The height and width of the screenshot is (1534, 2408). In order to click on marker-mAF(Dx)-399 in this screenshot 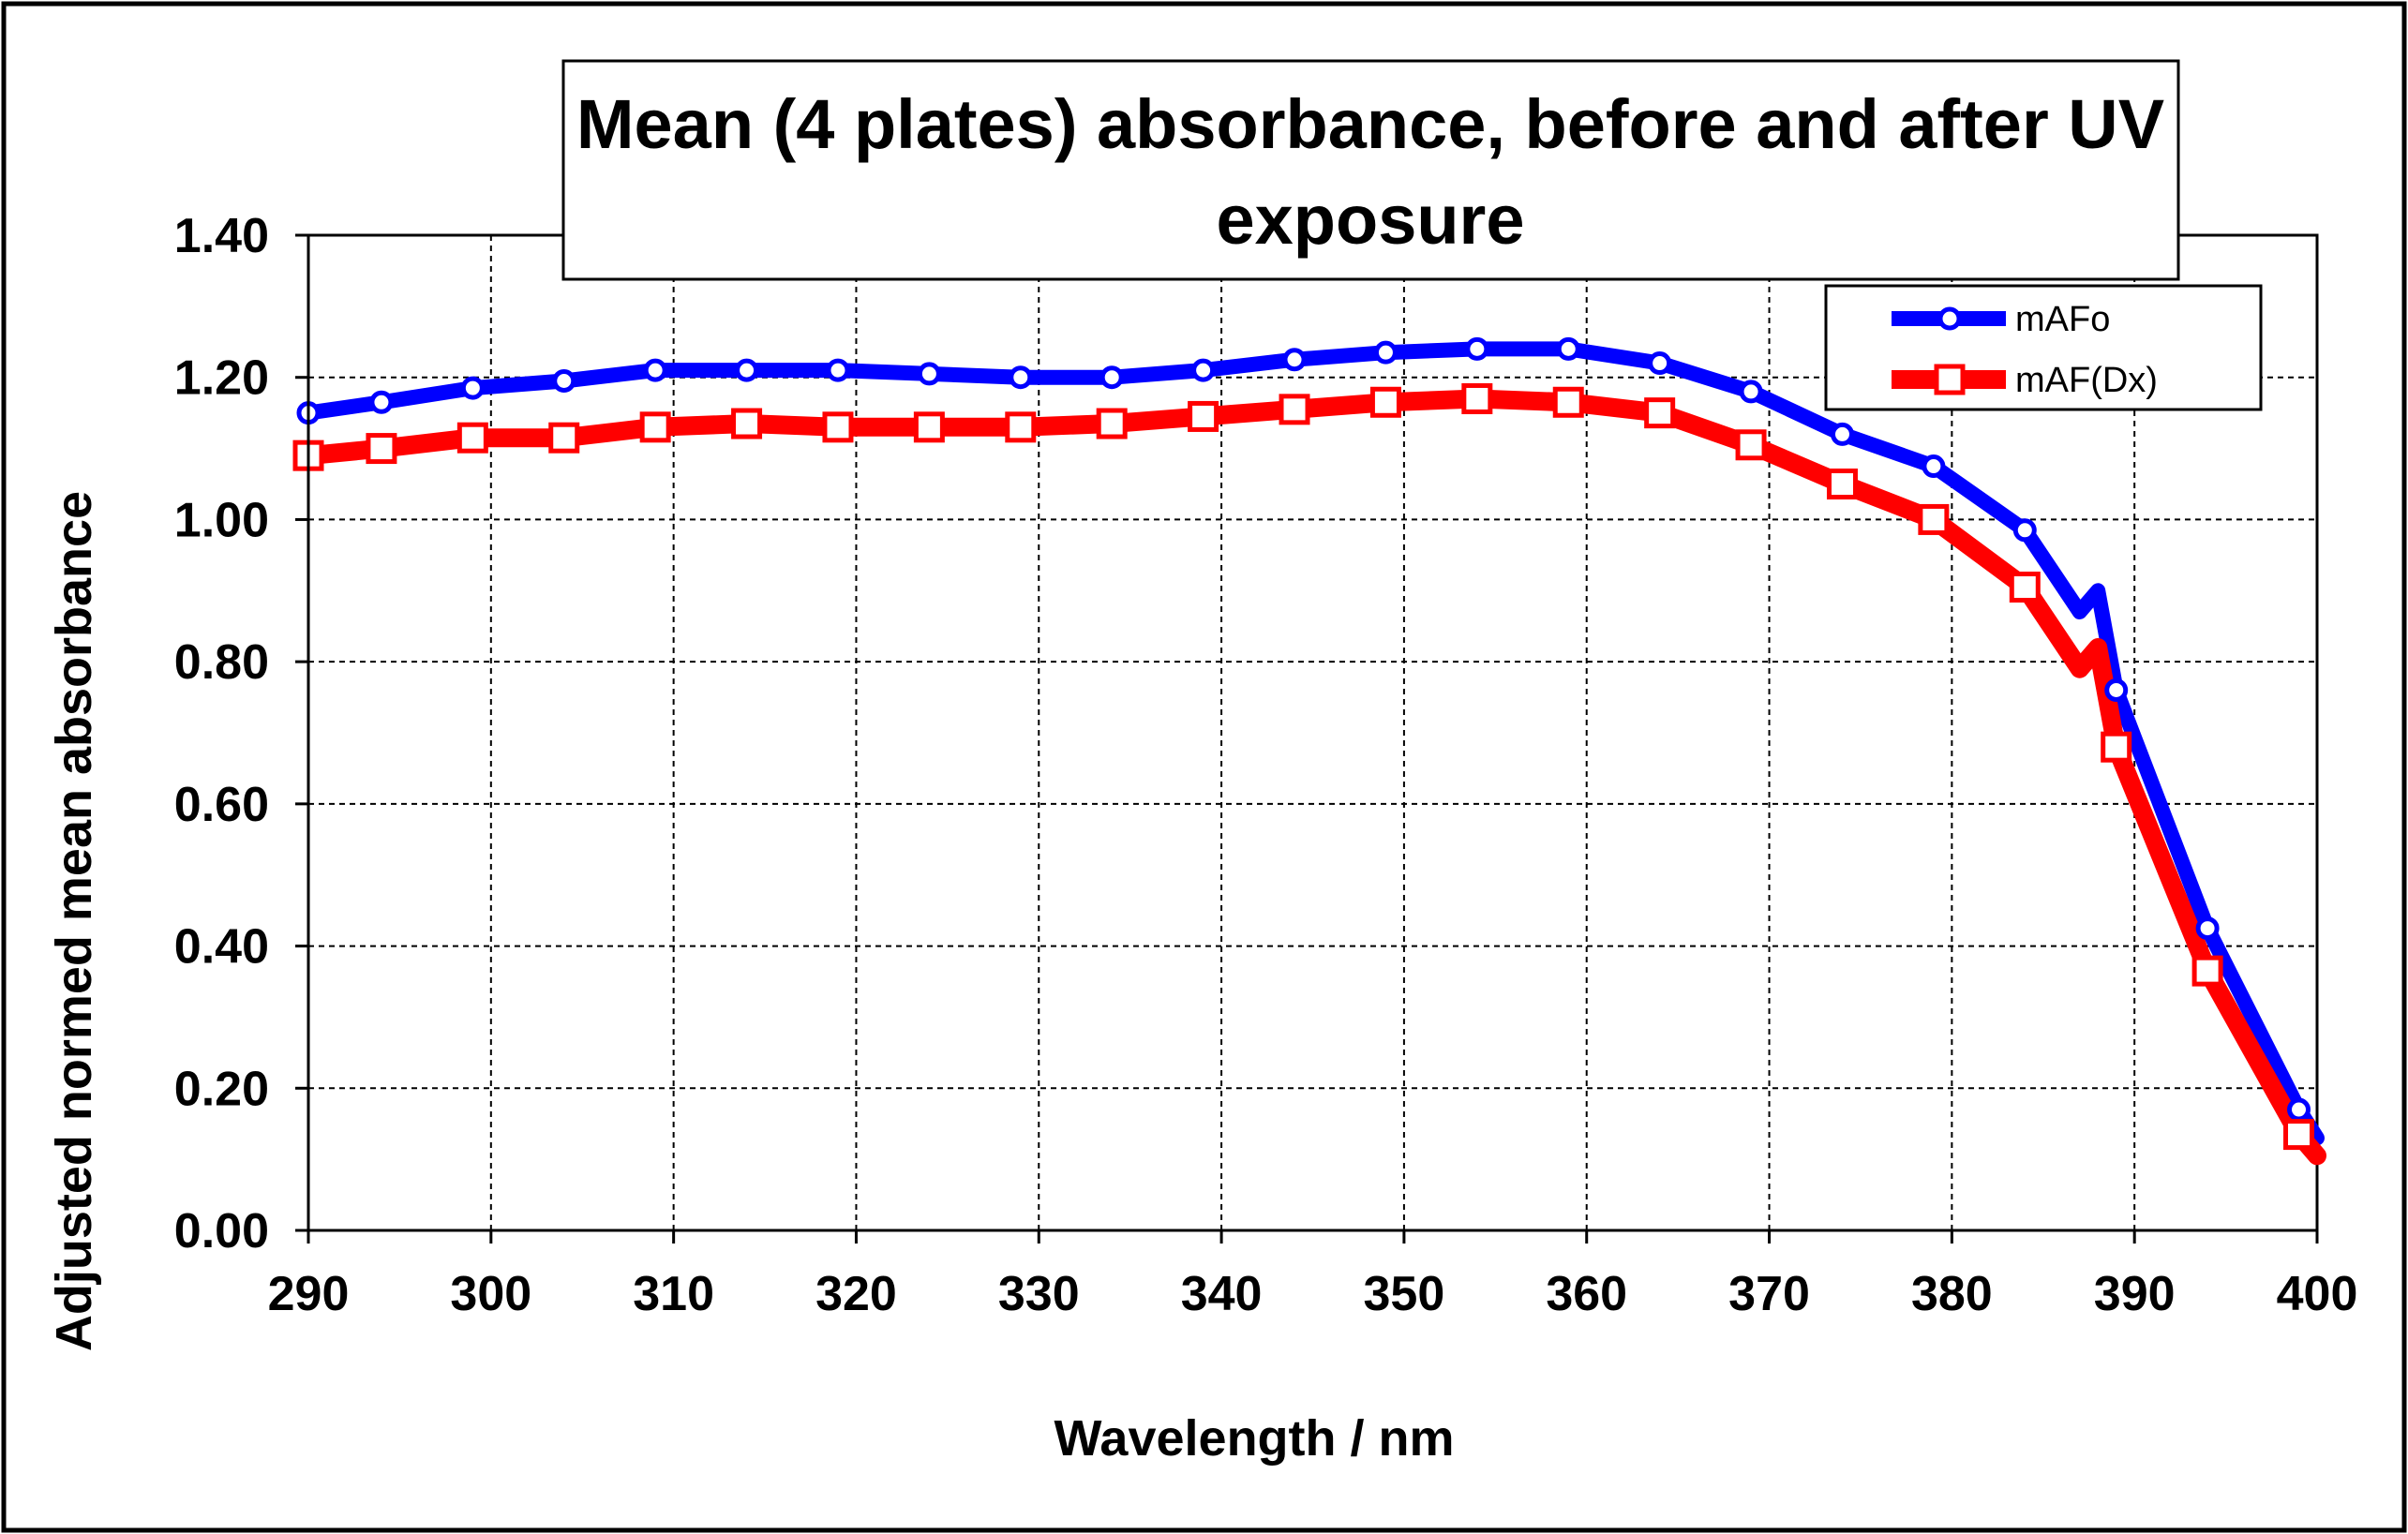, I will do `click(2299, 1135)`.